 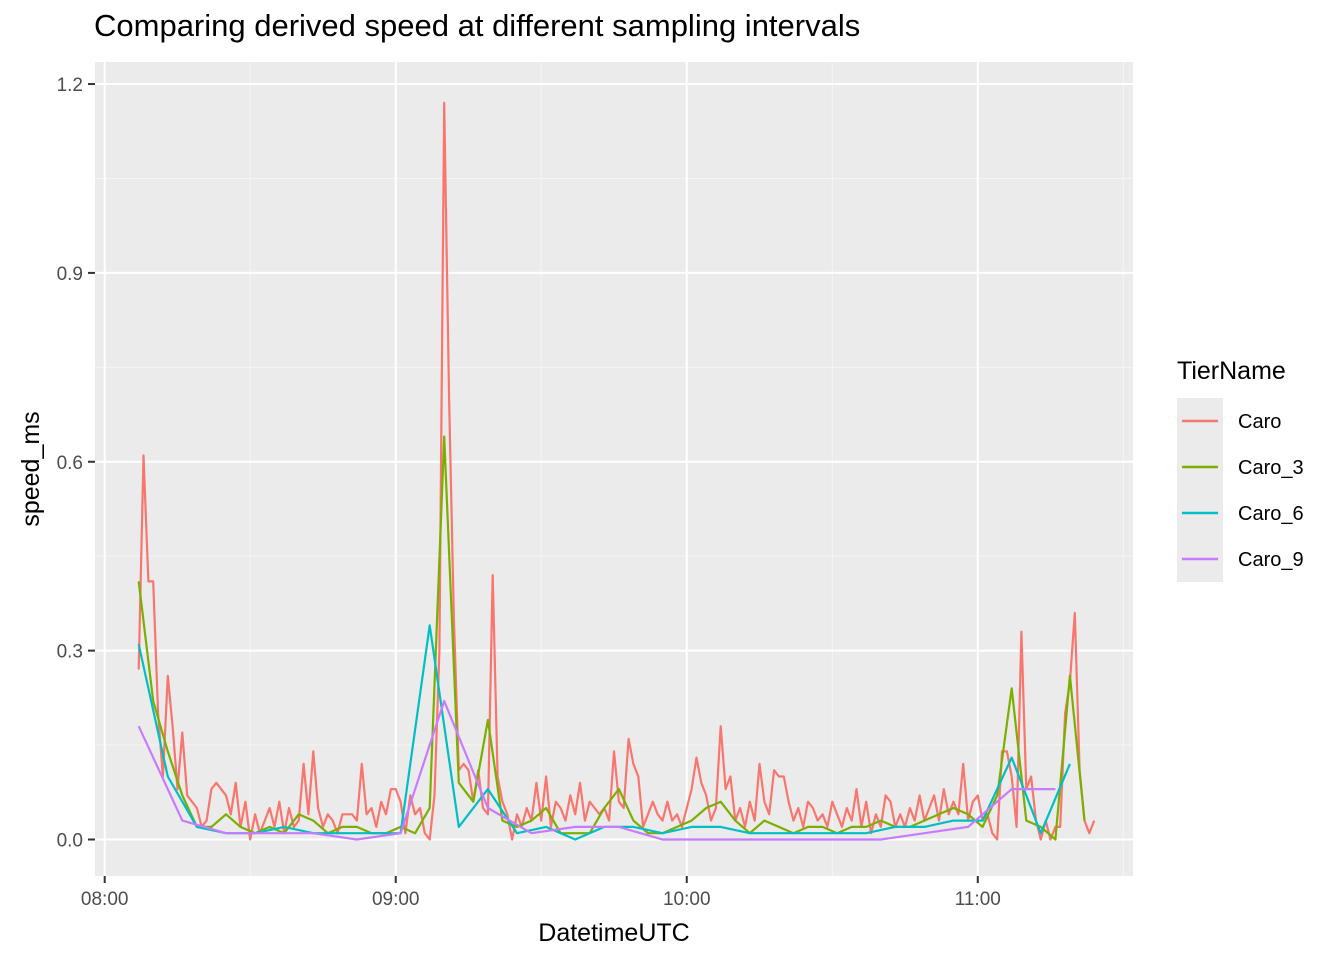 What do you see at coordinates (1231, 371) in the screenshot?
I see `legend-title: TierName` at bounding box center [1231, 371].